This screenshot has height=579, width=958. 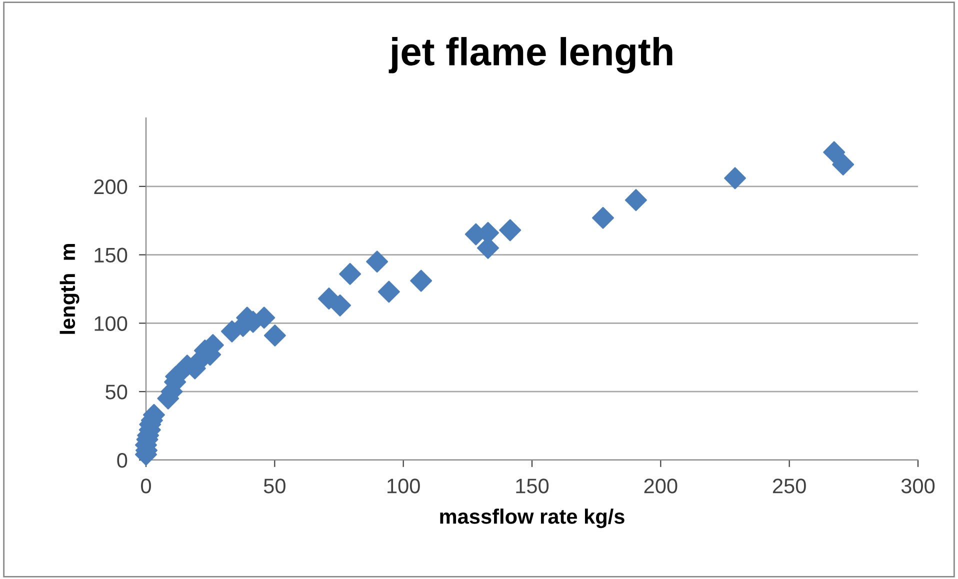 What do you see at coordinates (275, 486) in the screenshot?
I see `x-tick-label: 50` at bounding box center [275, 486].